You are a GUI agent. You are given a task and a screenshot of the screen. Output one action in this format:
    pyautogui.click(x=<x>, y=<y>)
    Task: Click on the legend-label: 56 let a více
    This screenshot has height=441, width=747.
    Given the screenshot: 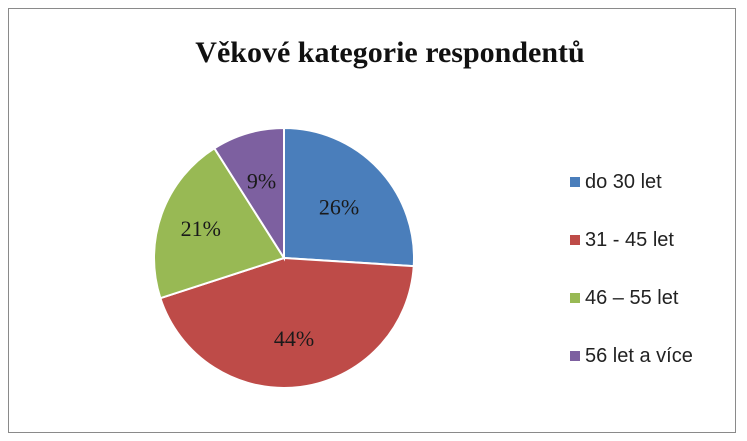 What is the action you would take?
    pyautogui.click(x=639, y=355)
    